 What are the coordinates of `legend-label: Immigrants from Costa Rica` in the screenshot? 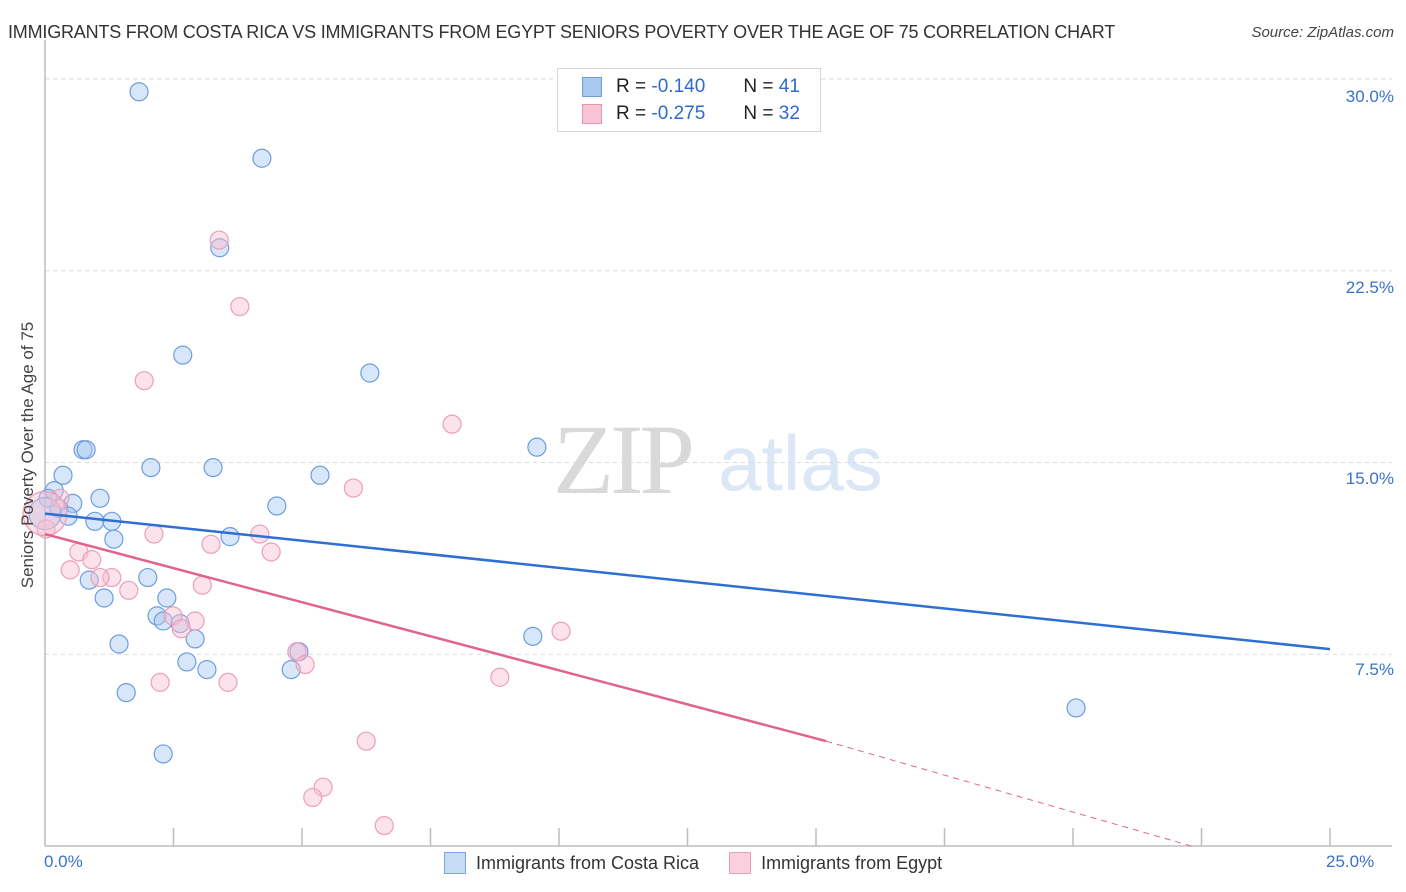 It's located at (588, 862).